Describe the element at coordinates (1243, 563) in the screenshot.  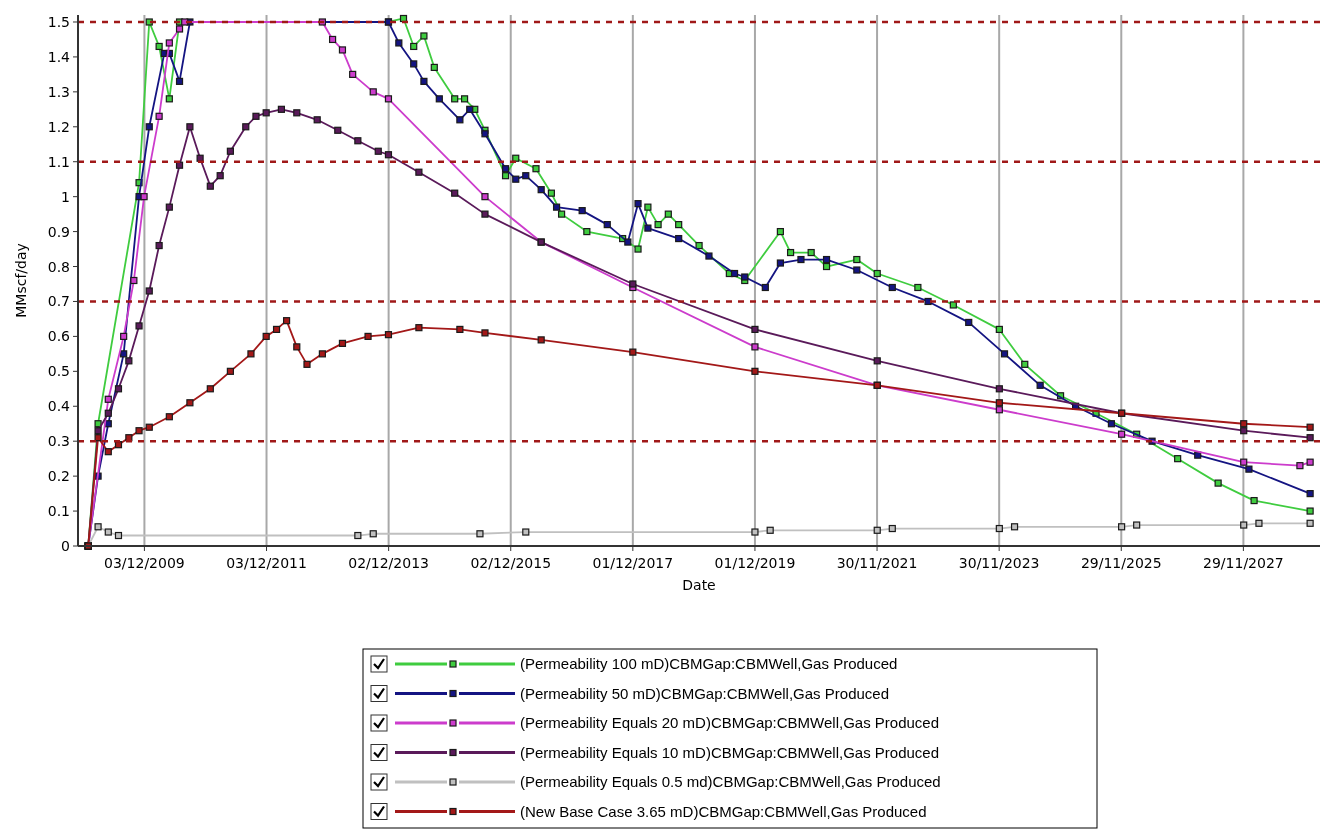
I see `x-tick-label: 29/11/2027` at that location.